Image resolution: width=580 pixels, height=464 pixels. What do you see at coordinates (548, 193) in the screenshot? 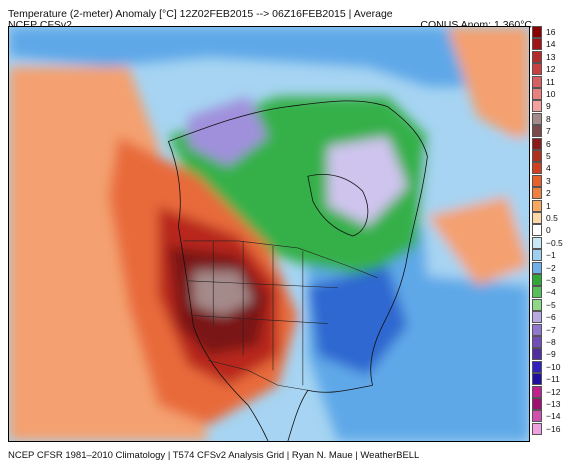
I see `legend-label: 2` at bounding box center [548, 193].